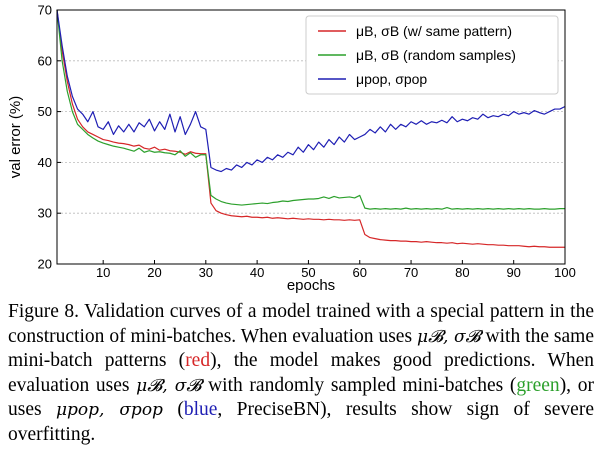 The height and width of the screenshot is (471, 601). What do you see at coordinates (311, 285) in the screenshot?
I see `x-axis-title: epochs` at bounding box center [311, 285].